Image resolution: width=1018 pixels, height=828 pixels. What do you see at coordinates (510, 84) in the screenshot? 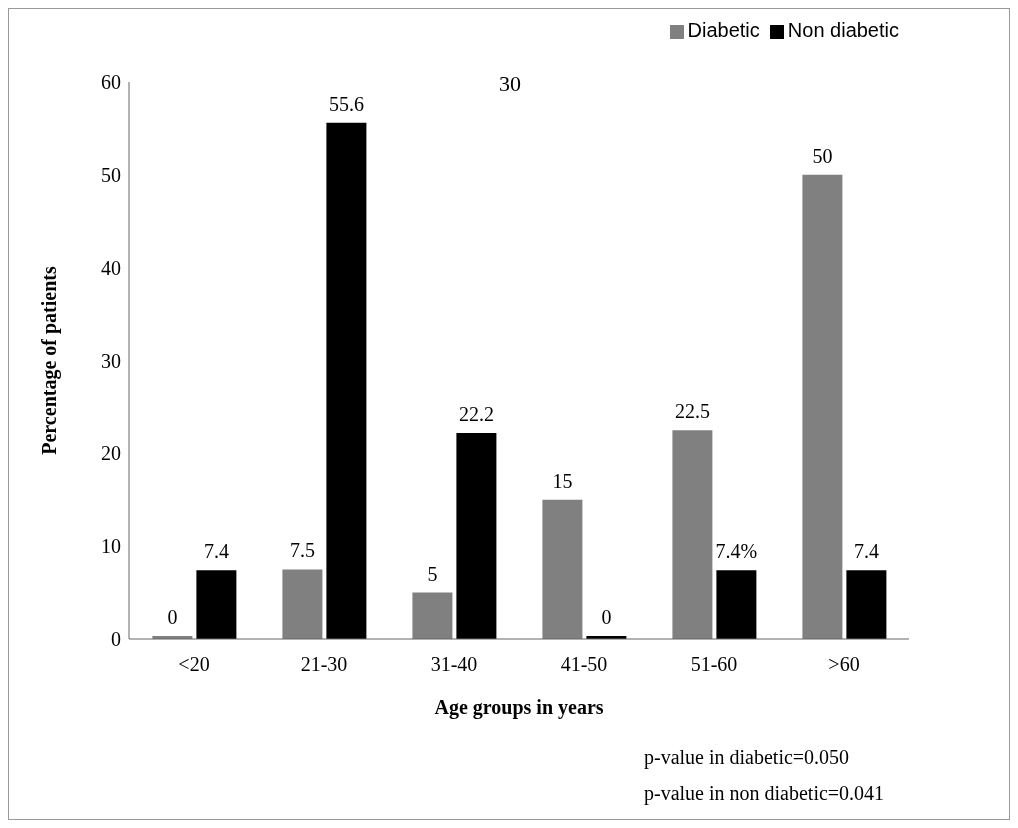
I see `annotation: 30` at bounding box center [510, 84].